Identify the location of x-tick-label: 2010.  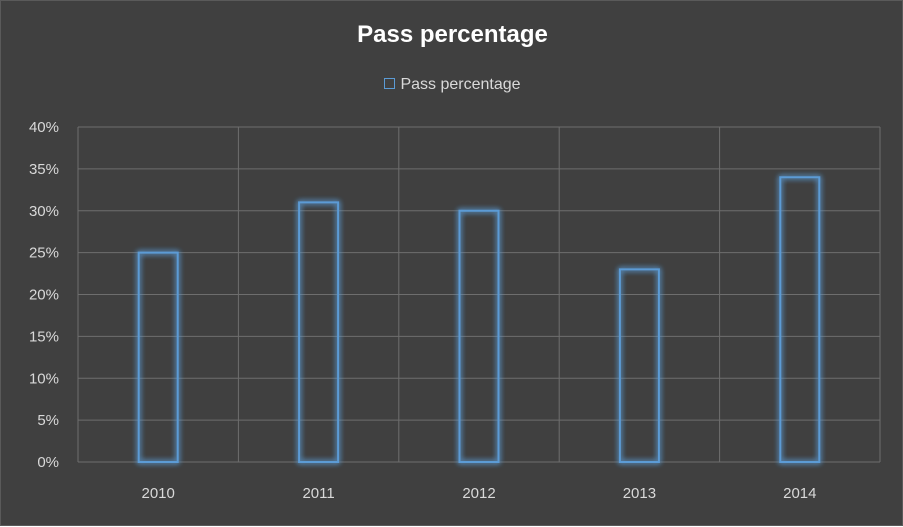
(158, 493).